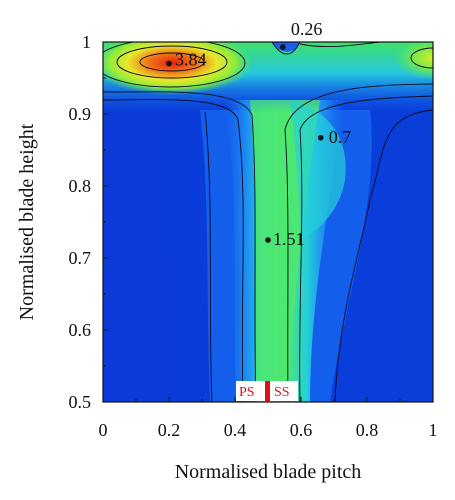 Image resolution: width=455 pixels, height=500 pixels. I want to click on y-tick-label: 0.7, so click(80, 258).